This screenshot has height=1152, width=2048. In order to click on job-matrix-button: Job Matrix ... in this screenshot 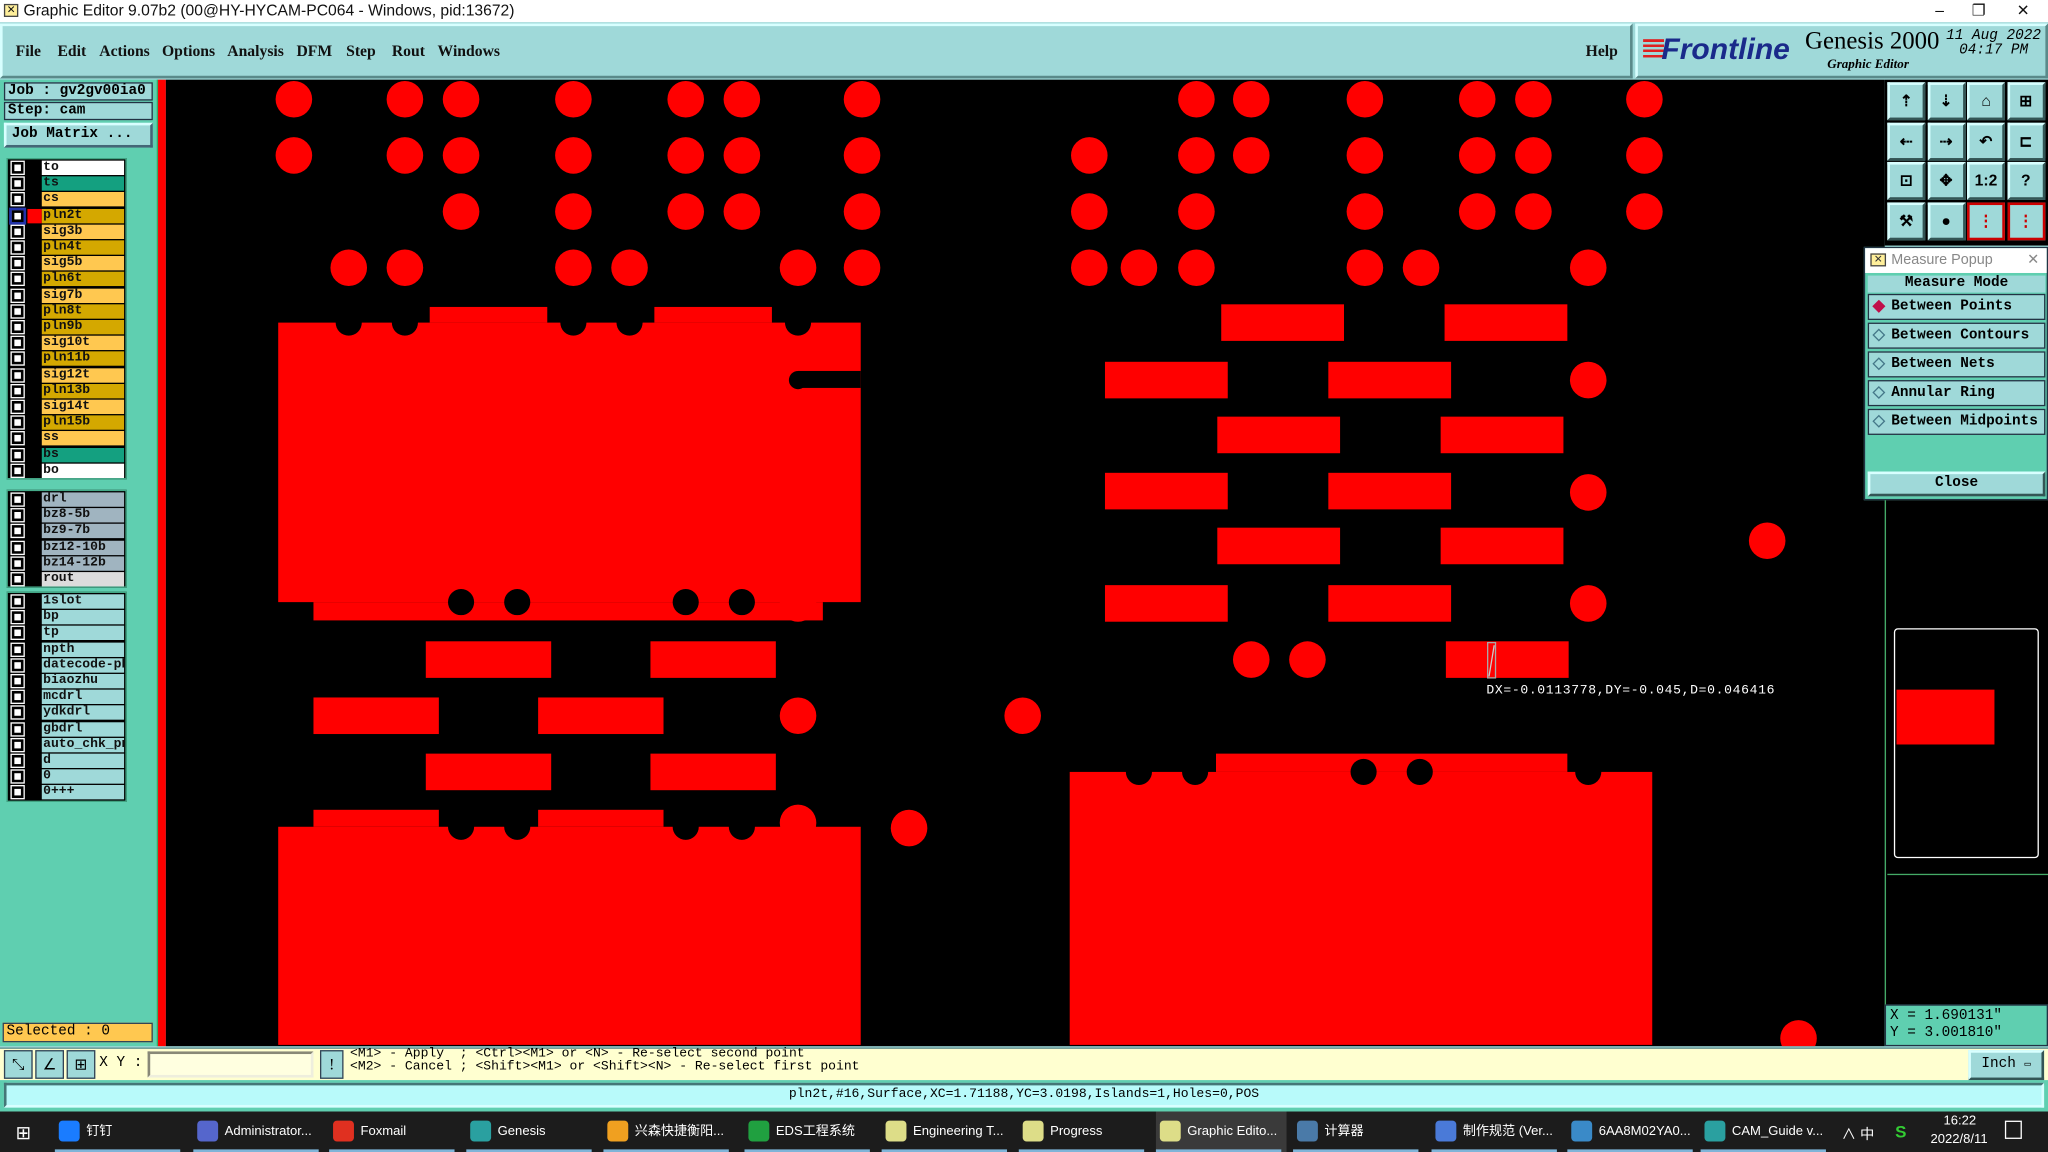, I will do `click(78, 135)`.